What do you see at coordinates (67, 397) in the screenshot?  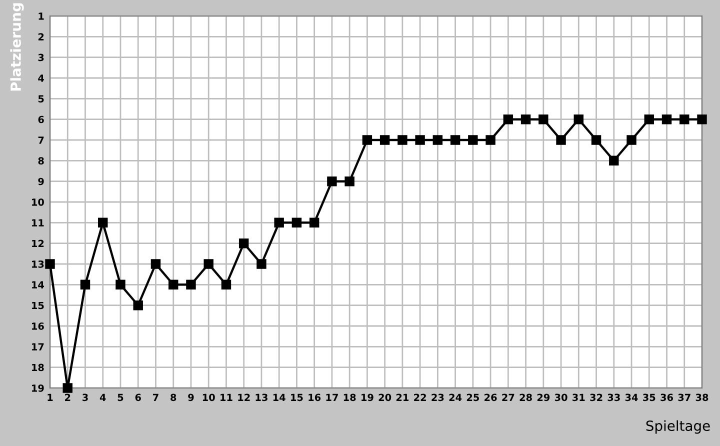 I see `x-tick-label: 2` at bounding box center [67, 397].